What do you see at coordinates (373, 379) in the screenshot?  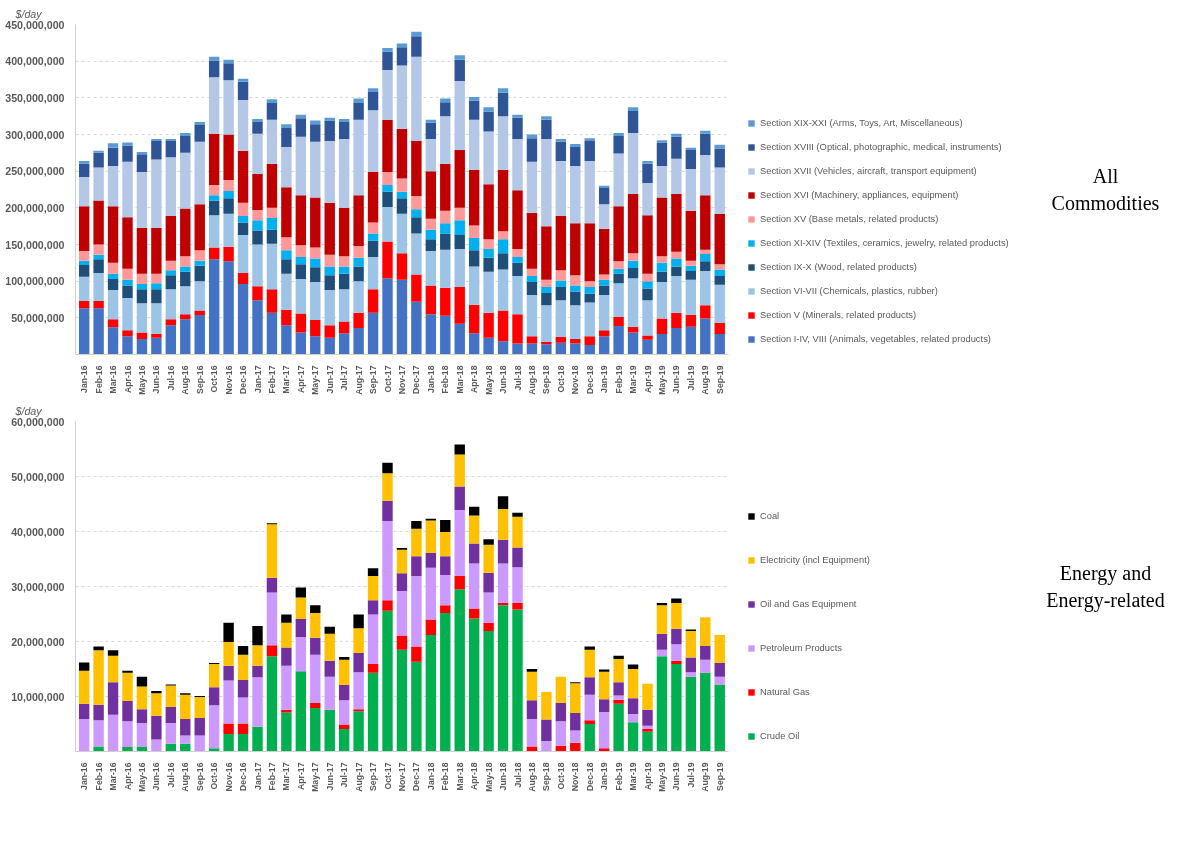 I see `x-tick-label: Sep-17` at bounding box center [373, 379].